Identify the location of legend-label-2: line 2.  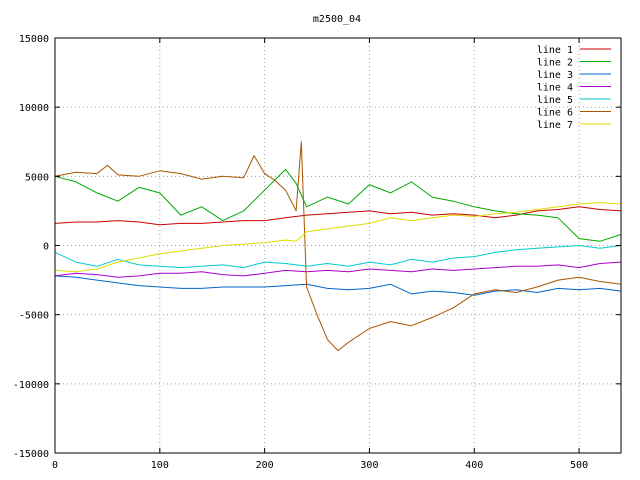
(555, 63).